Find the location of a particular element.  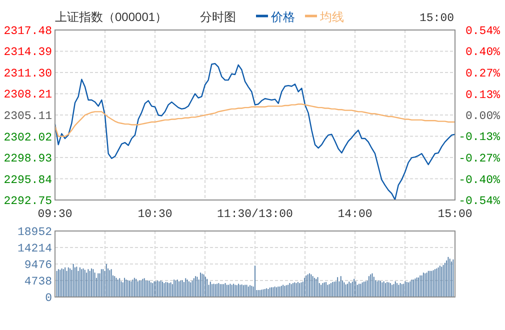

chart-subtitle: 分时图 is located at coordinates (218, 17).